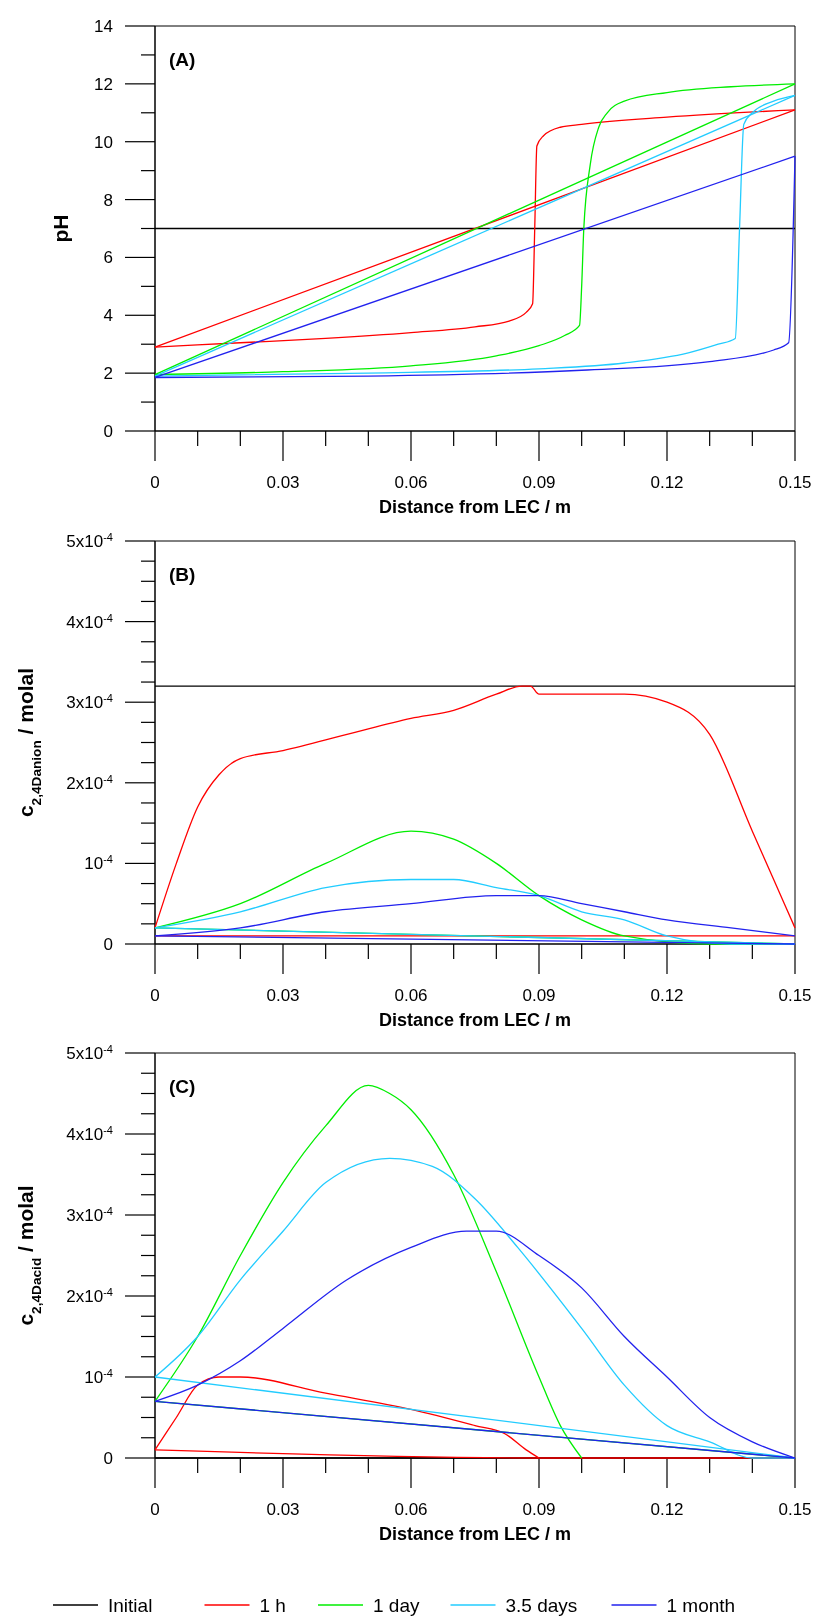 This screenshot has width=816, height=1618. I want to click on y-tick-label: 14, so click(103, 26).